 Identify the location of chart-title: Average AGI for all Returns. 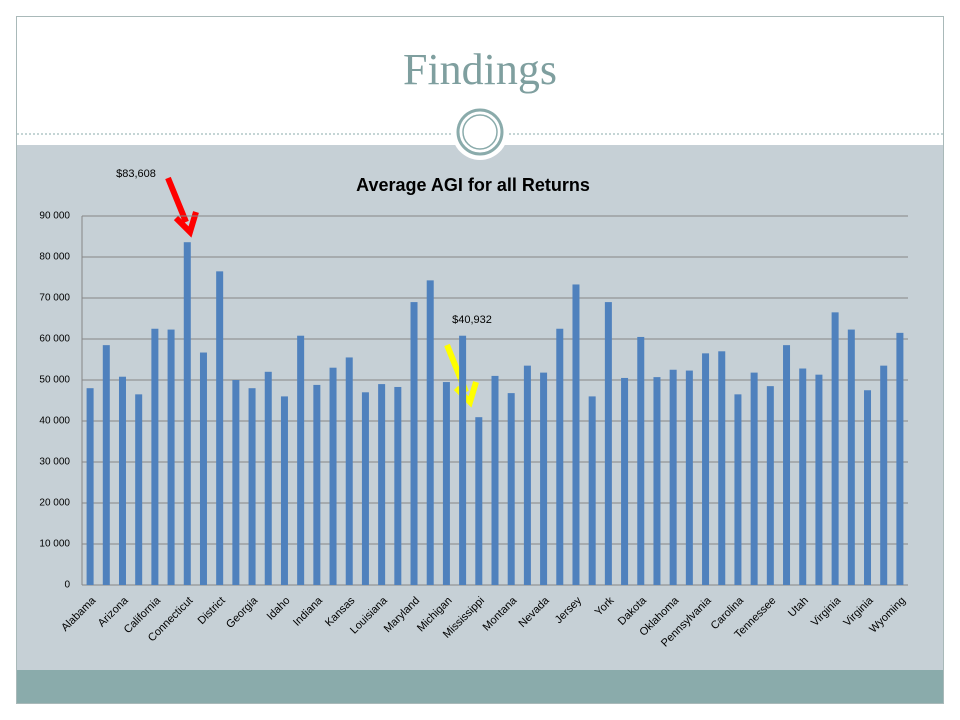
(473, 185).